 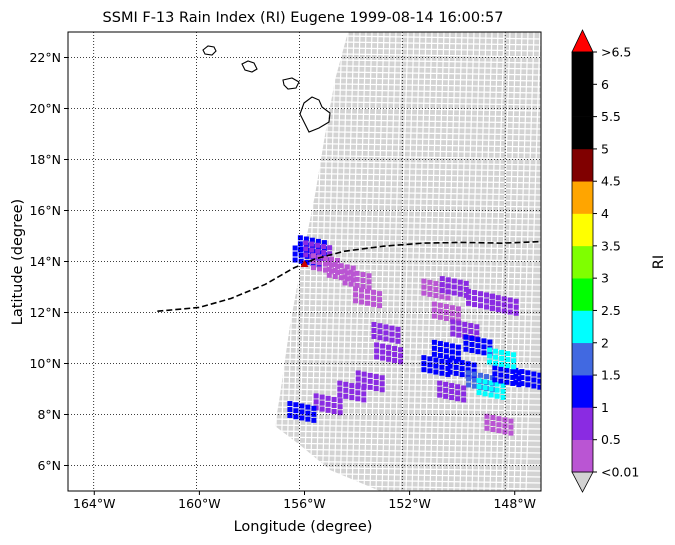 I want to click on island-hawaii, so click(x=315, y=114).